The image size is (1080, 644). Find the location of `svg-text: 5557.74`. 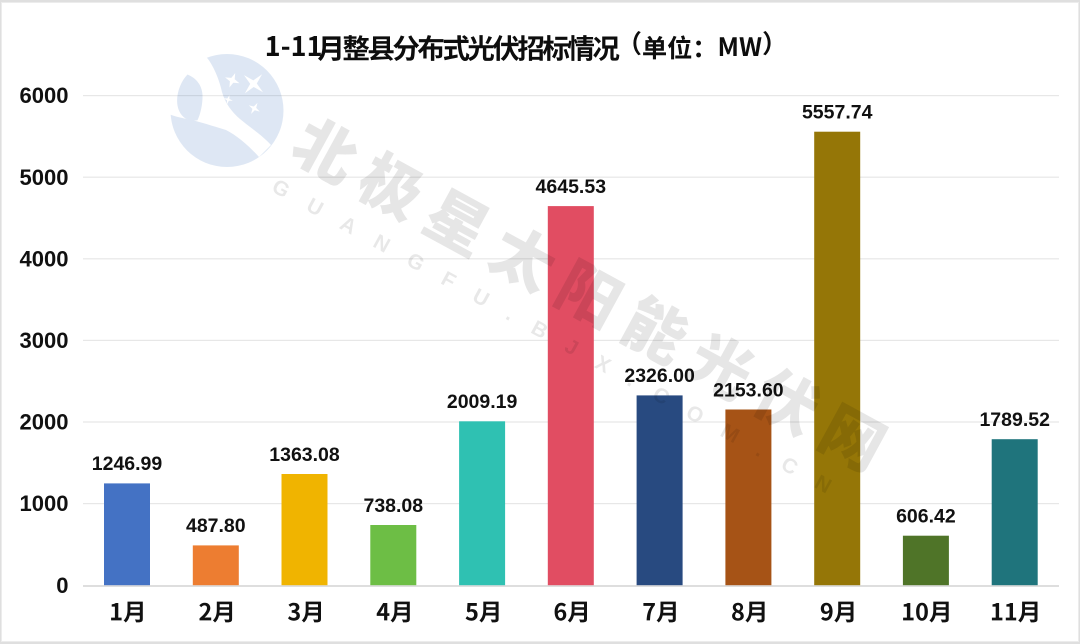

svg-text: 5557.74 is located at coordinates (837, 113).